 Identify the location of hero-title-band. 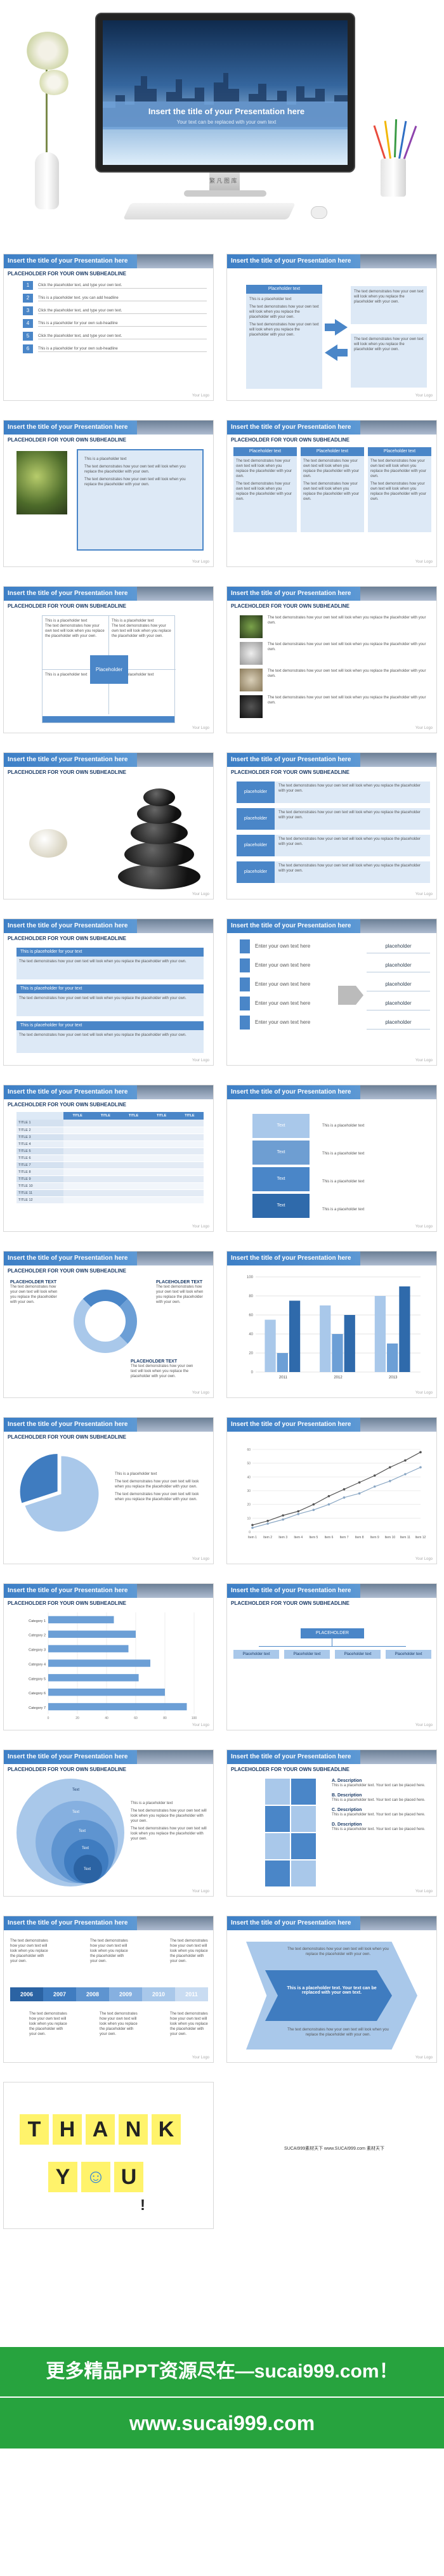
(225, 115).